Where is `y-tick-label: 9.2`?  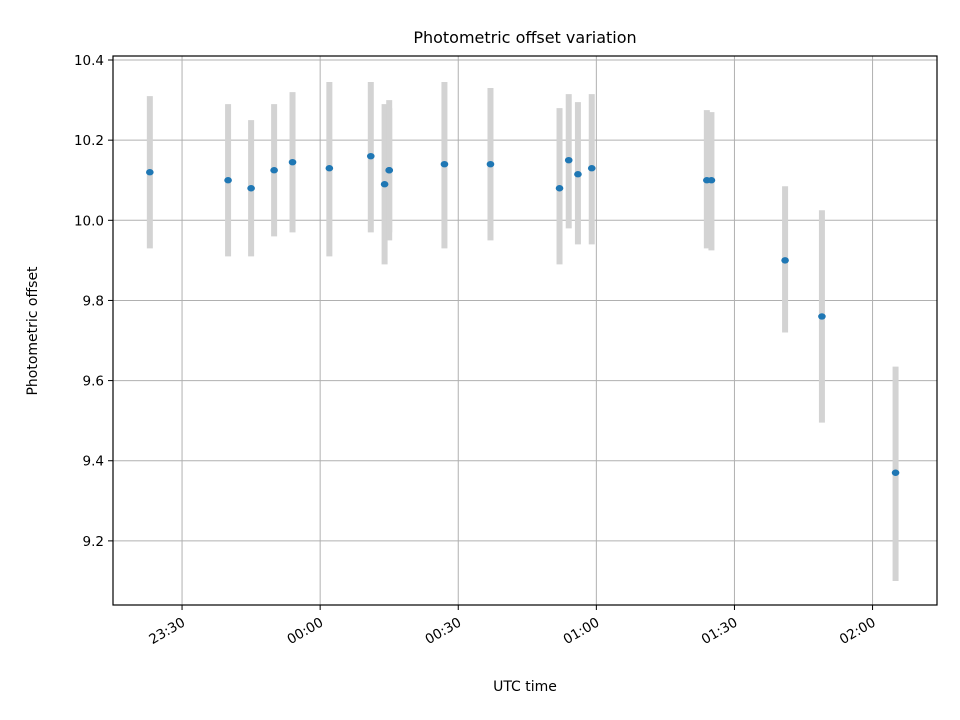 y-tick-label: 9.2 is located at coordinates (93, 542).